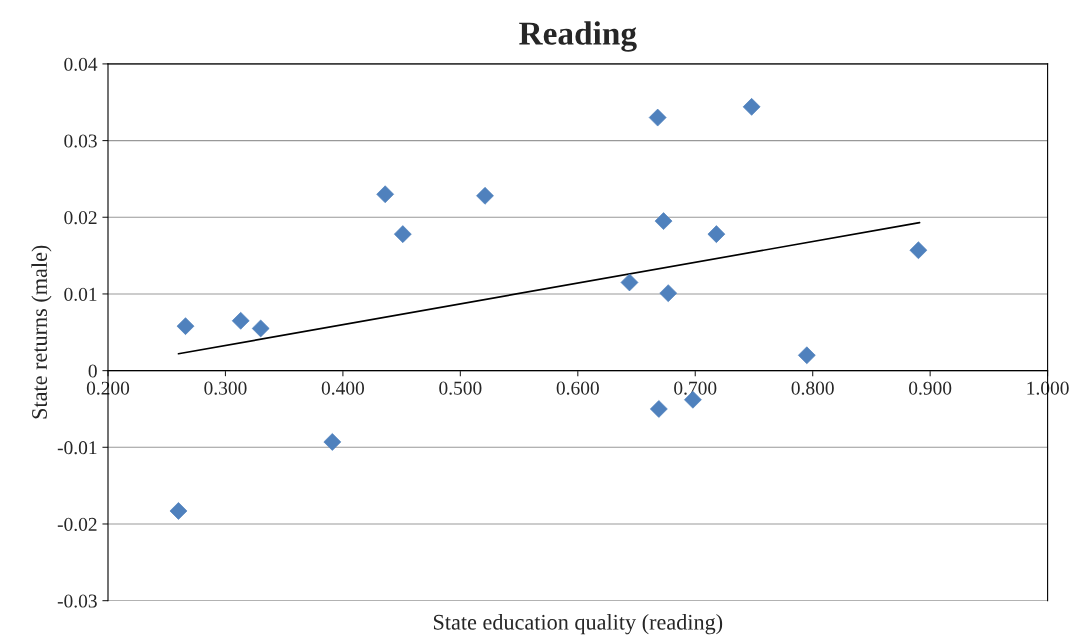 The width and height of the screenshot is (1080, 639). I want to click on x-tick-label: 0.800, so click(812, 388).